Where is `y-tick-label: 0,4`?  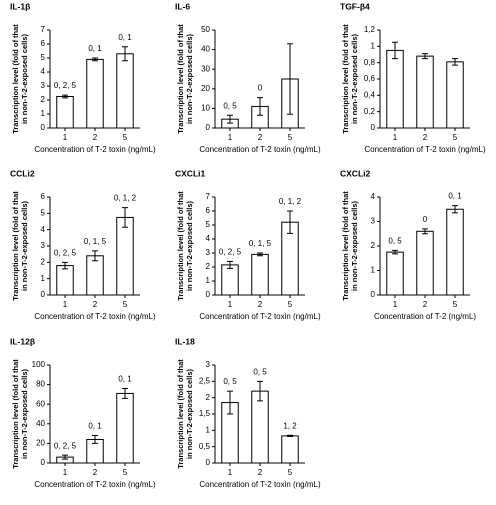
y-tick-label: 0,4 is located at coordinates (370, 94).